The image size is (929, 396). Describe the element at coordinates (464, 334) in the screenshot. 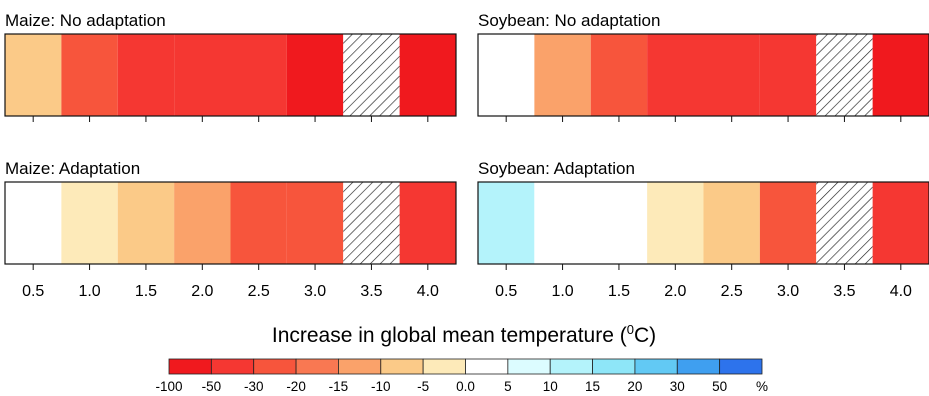

I see `x-axis-label: Increase in global mean temperature (0C)` at that location.